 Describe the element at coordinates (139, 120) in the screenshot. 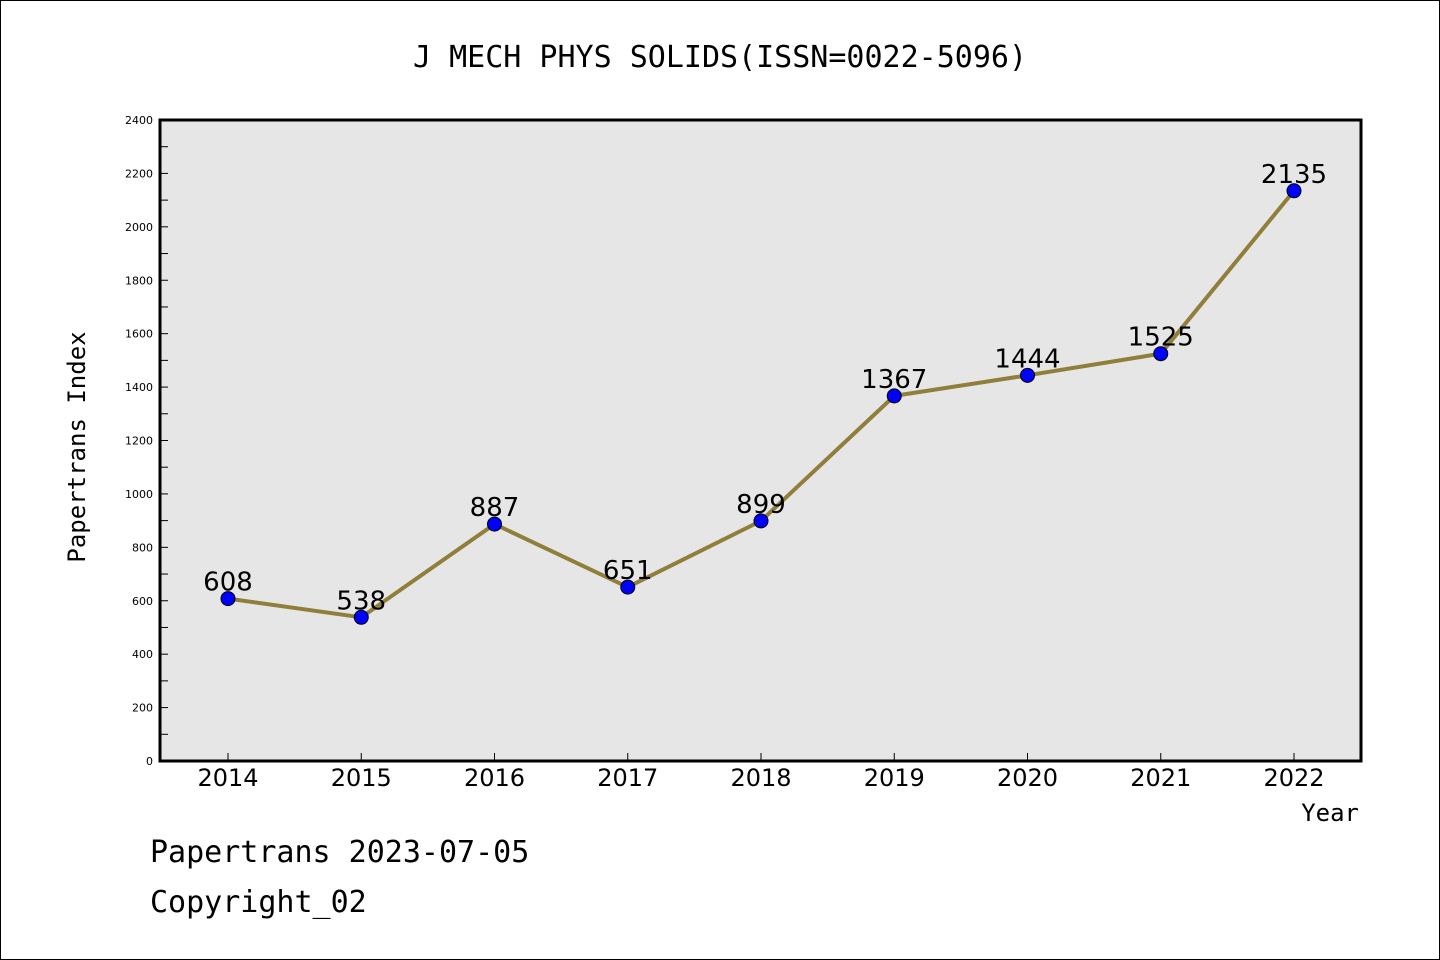

I see `y-tick-label: 2400` at that location.